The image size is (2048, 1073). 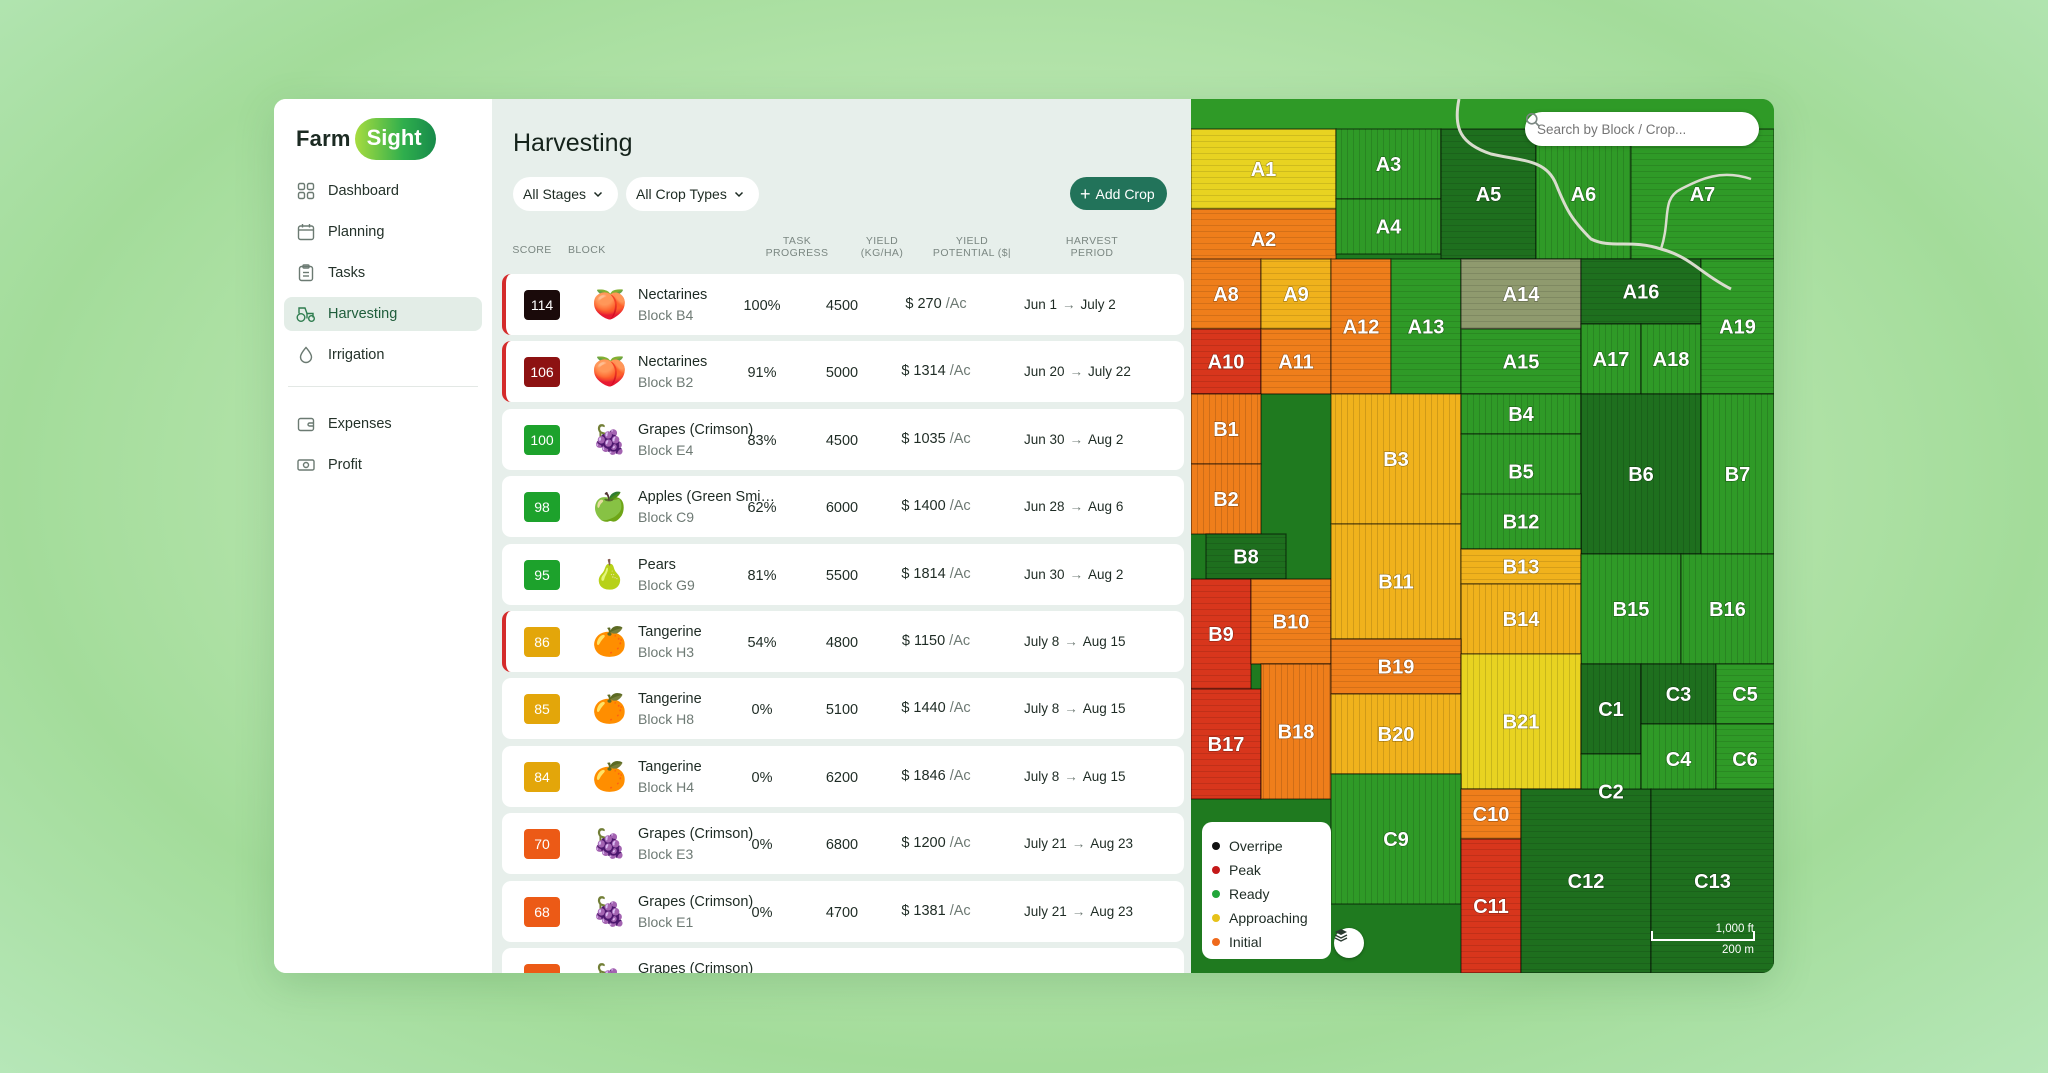 What do you see at coordinates (306, 424) in the screenshot?
I see `wallet-icon` at bounding box center [306, 424].